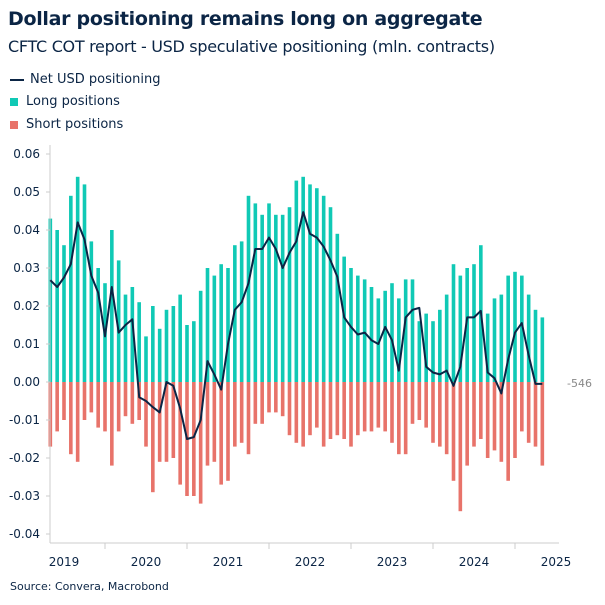 This screenshot has width=605, height=605. I want to click on y-tick-label: 0.04, so click(26, 230).